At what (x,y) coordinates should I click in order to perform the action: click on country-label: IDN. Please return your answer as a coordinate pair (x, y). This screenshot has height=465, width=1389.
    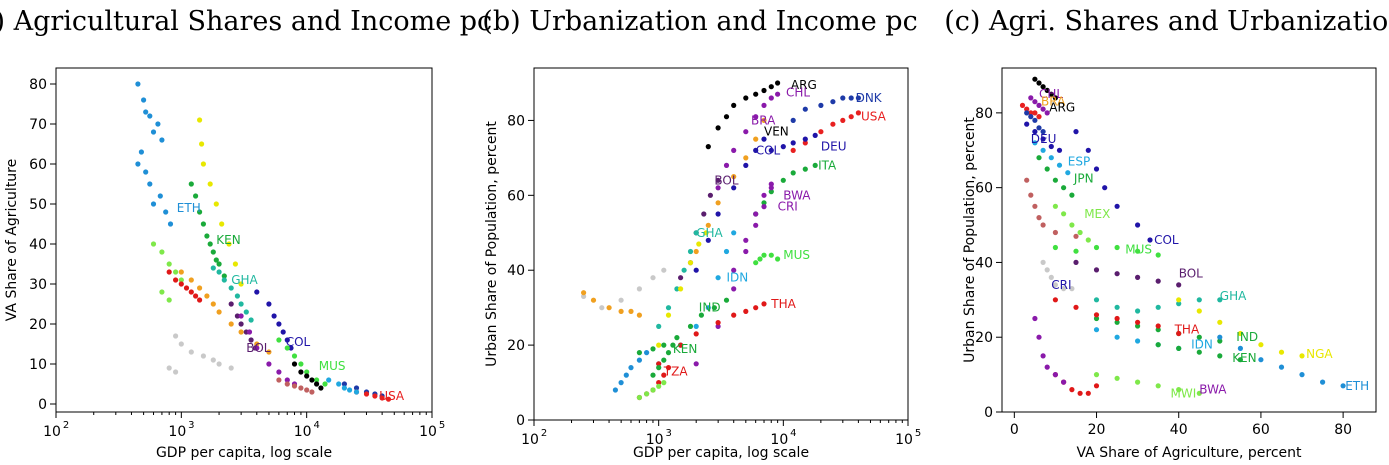
    Looking at the image, I should click on (1202, 345).